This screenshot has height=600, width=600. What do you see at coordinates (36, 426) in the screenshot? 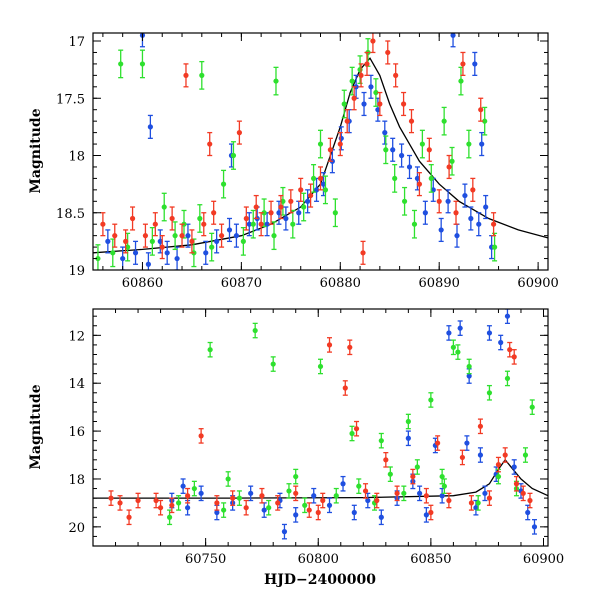
I see `bottom-y-axis-label: Magnitude` at bounding box center [36, 426].